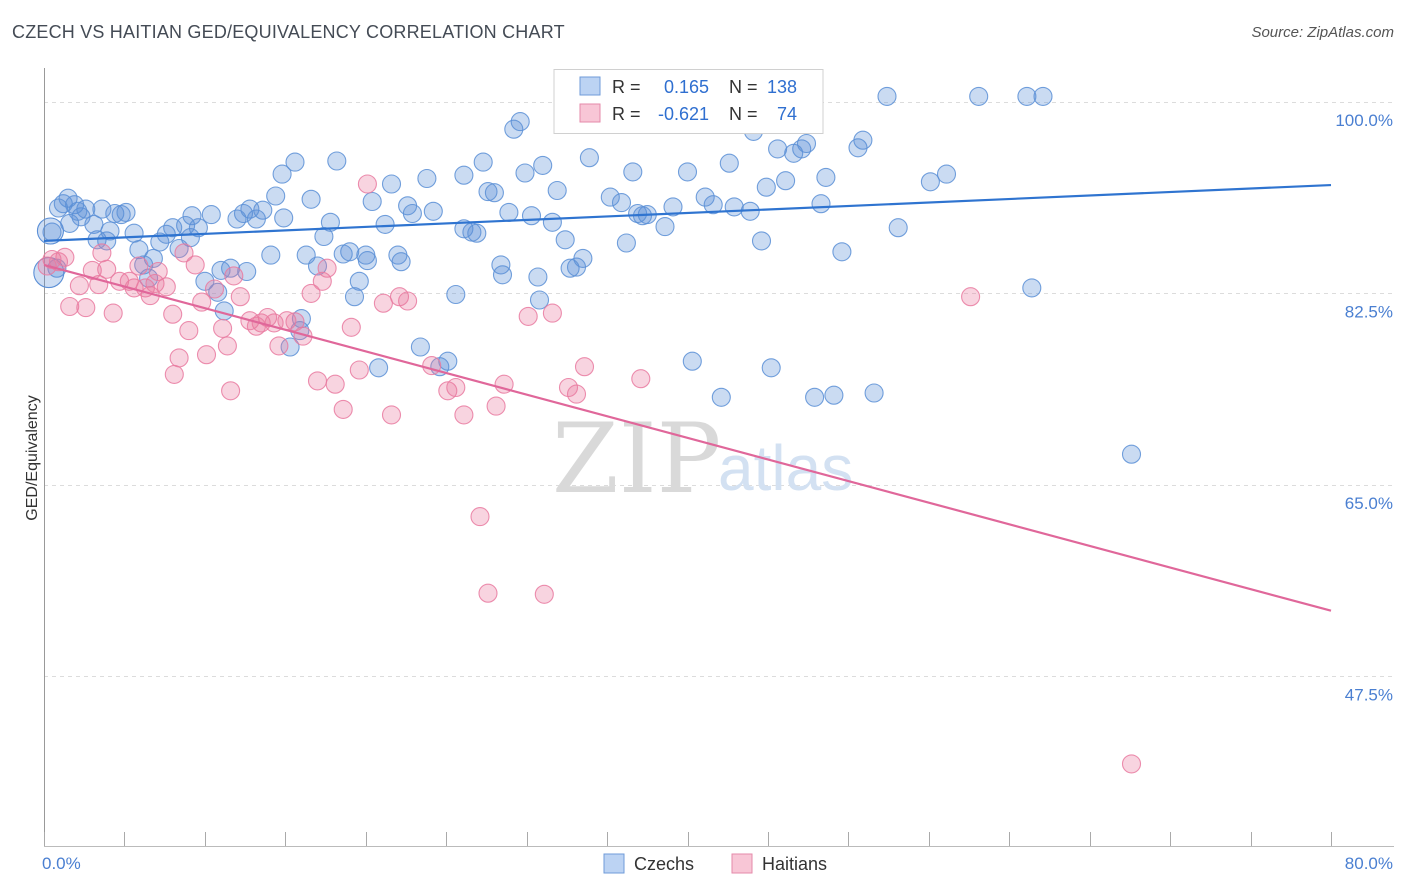 This screenshot has width=1406, height=892. What do you see at coordinates (590, 113) in the screenshot?
I see `legend-swatch-haitian` at bounding box center [590, 113].